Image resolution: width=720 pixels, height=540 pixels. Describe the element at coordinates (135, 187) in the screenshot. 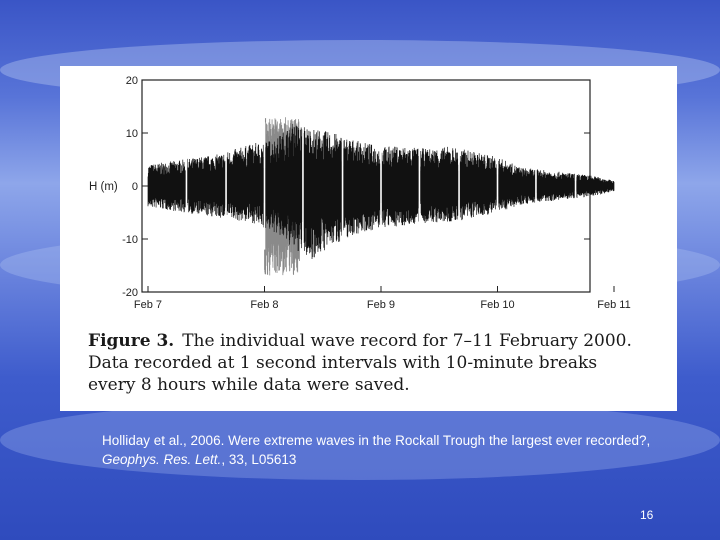

I see `y-tick-label: 0` at that location.